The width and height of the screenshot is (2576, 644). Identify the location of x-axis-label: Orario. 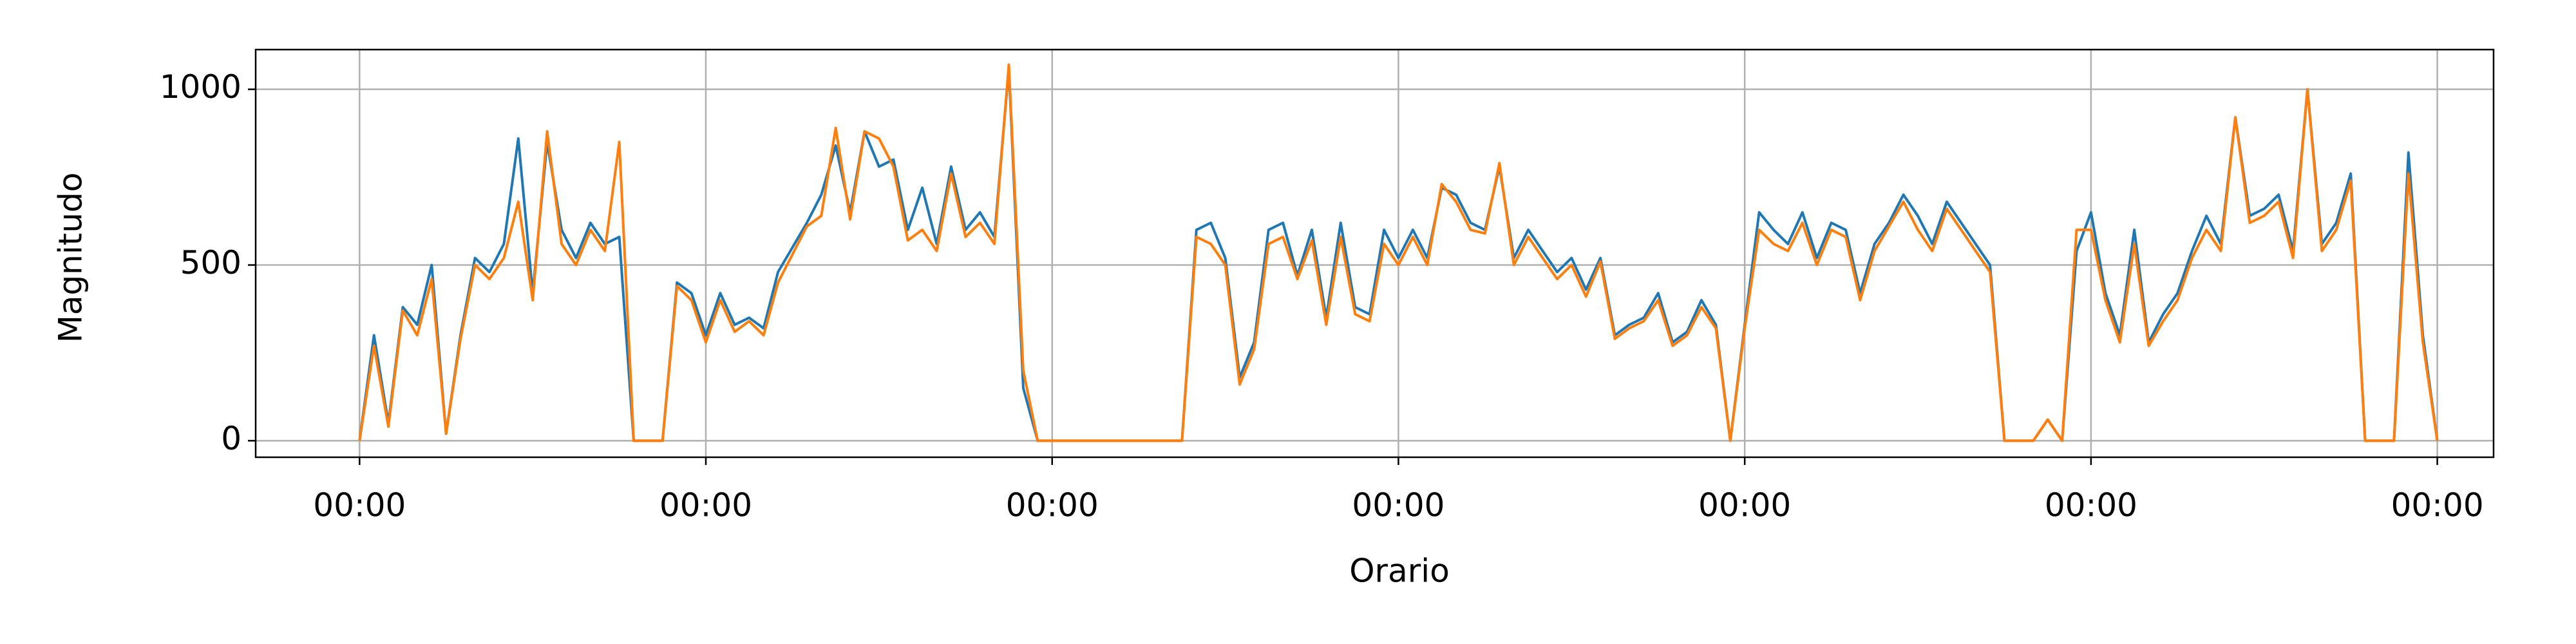
(1399, 571).